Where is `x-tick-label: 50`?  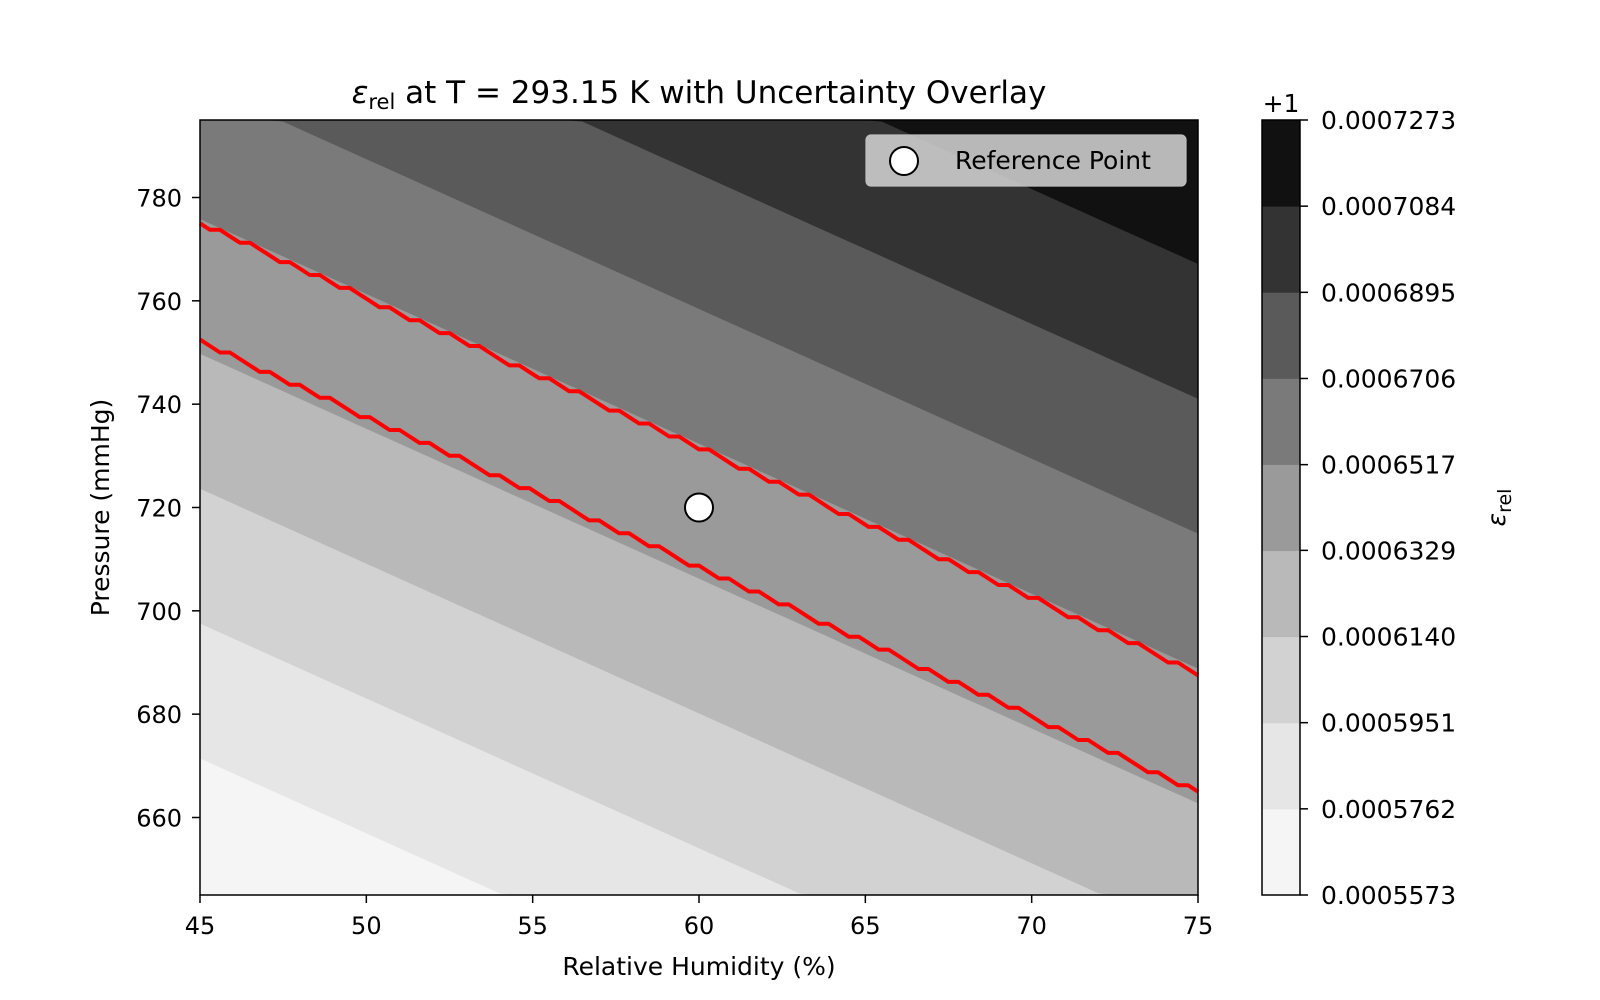 x-tick-label: 50 is located at coordinates (366, 926).